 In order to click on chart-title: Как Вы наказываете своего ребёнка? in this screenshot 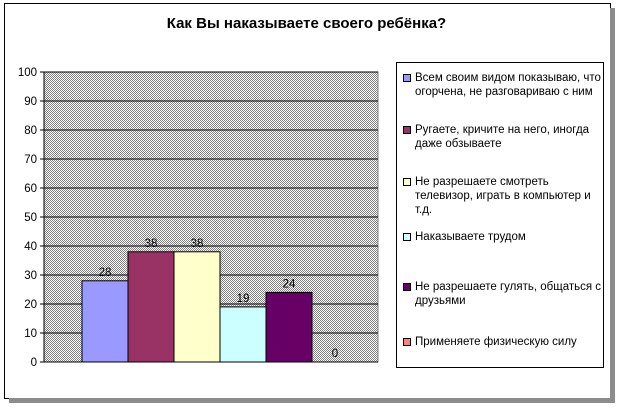, I will do `click(306, 23)`.